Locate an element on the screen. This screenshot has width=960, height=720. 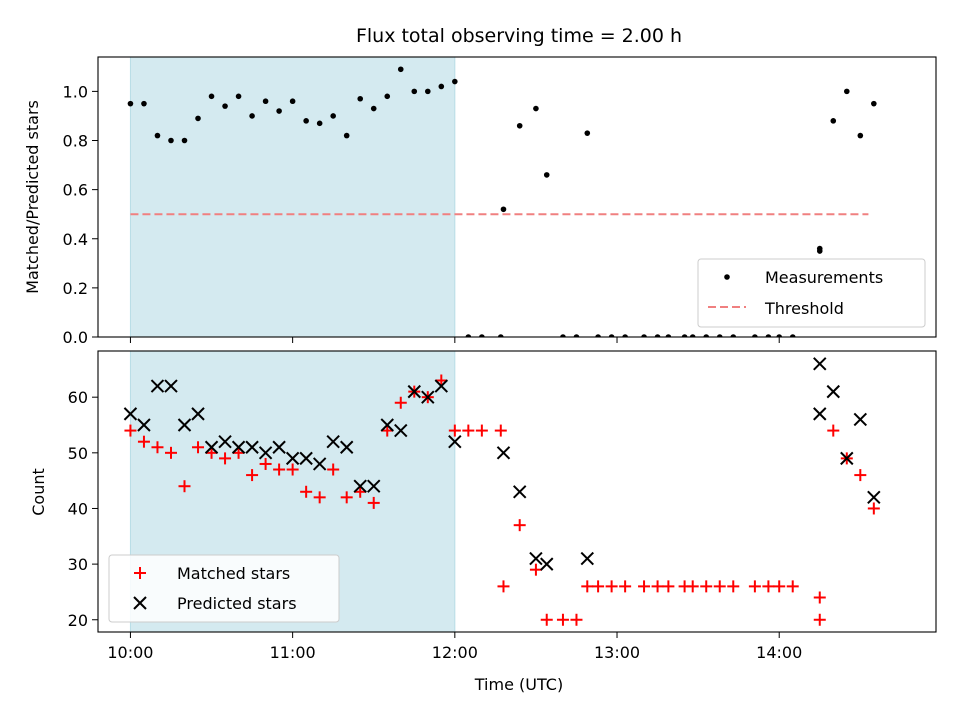
bottom-x-tick-label: 11:00 is located at coordinates (293, 652).